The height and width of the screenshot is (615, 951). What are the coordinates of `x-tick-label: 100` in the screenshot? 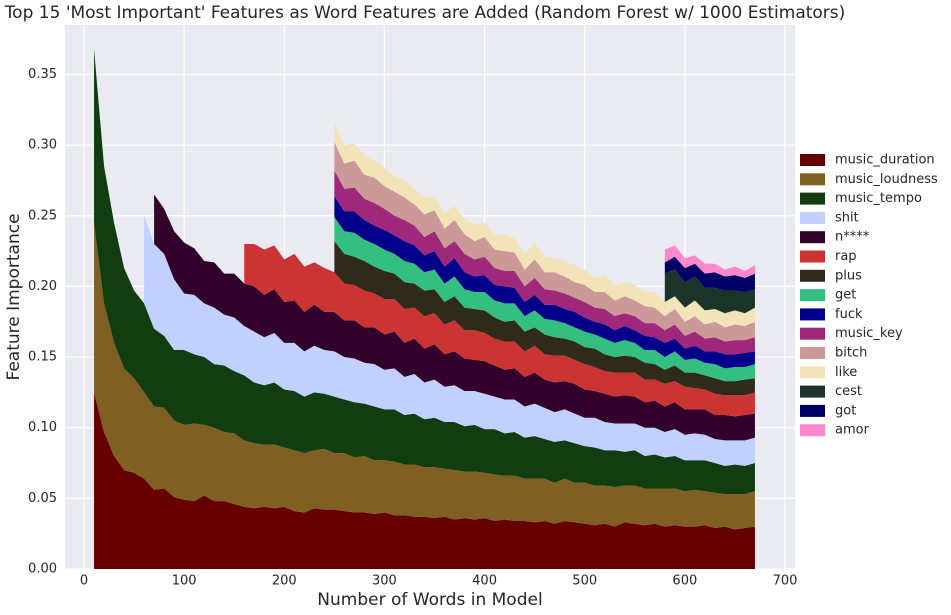 It's located at (184, 581).